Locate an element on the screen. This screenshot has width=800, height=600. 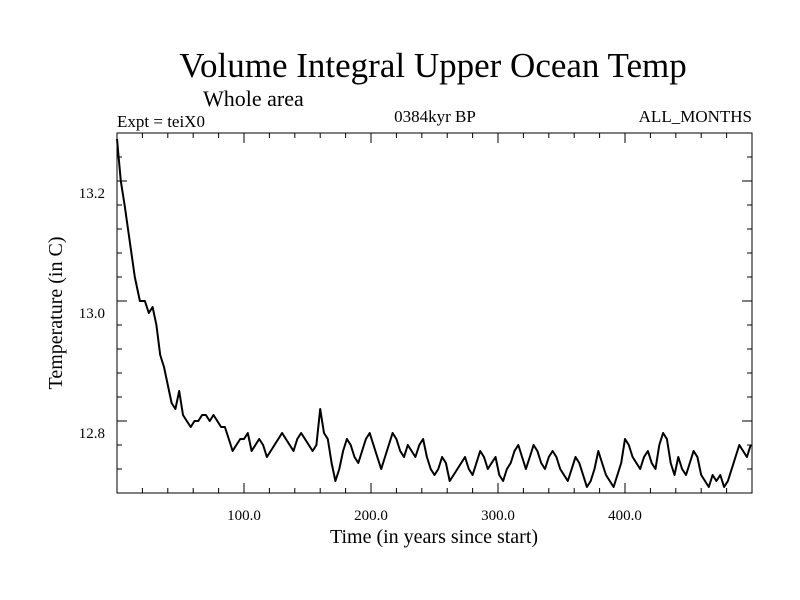
x-tick-label: 300.0 is located at coordinates (498, 516).